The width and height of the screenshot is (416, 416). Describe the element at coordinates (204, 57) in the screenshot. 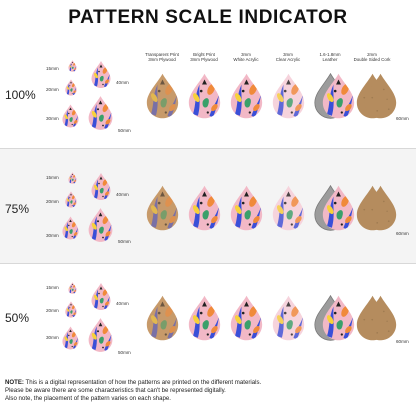

I see `column-header-bright-print: Bright Print 3mm Plywood` at that location.